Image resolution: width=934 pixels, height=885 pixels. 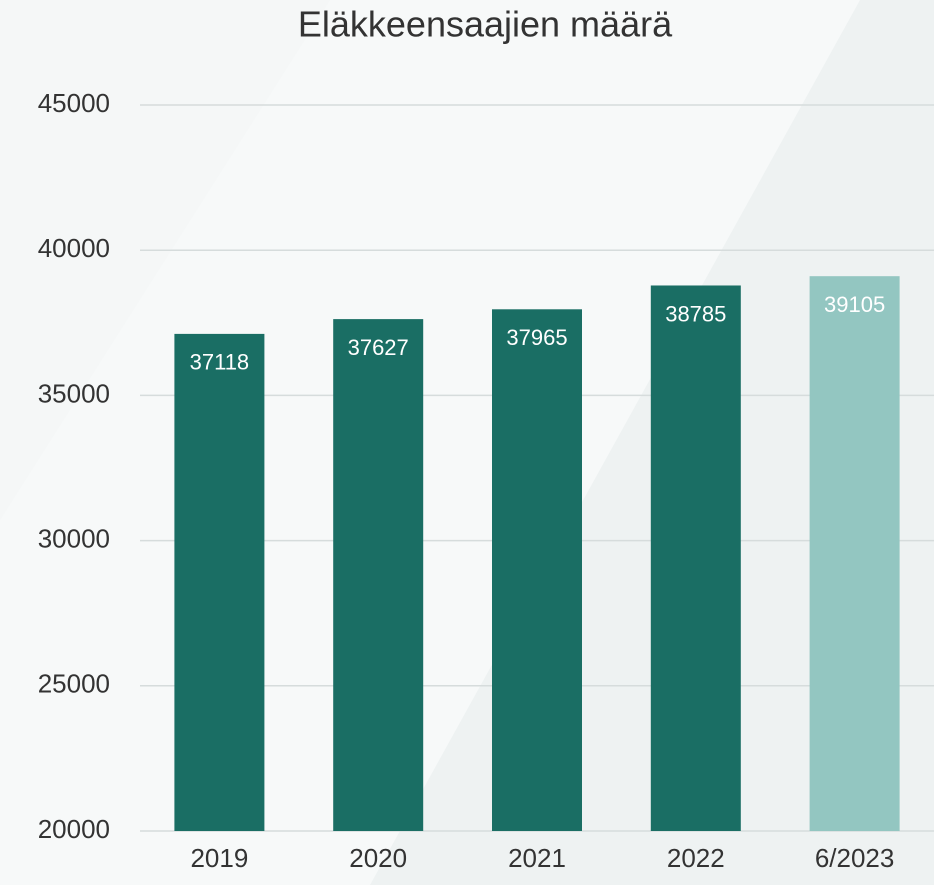 What do you see at coordinates (536, 337) in the screenshot?
I see `value-label: 37965` at bounding box center [536, 337].